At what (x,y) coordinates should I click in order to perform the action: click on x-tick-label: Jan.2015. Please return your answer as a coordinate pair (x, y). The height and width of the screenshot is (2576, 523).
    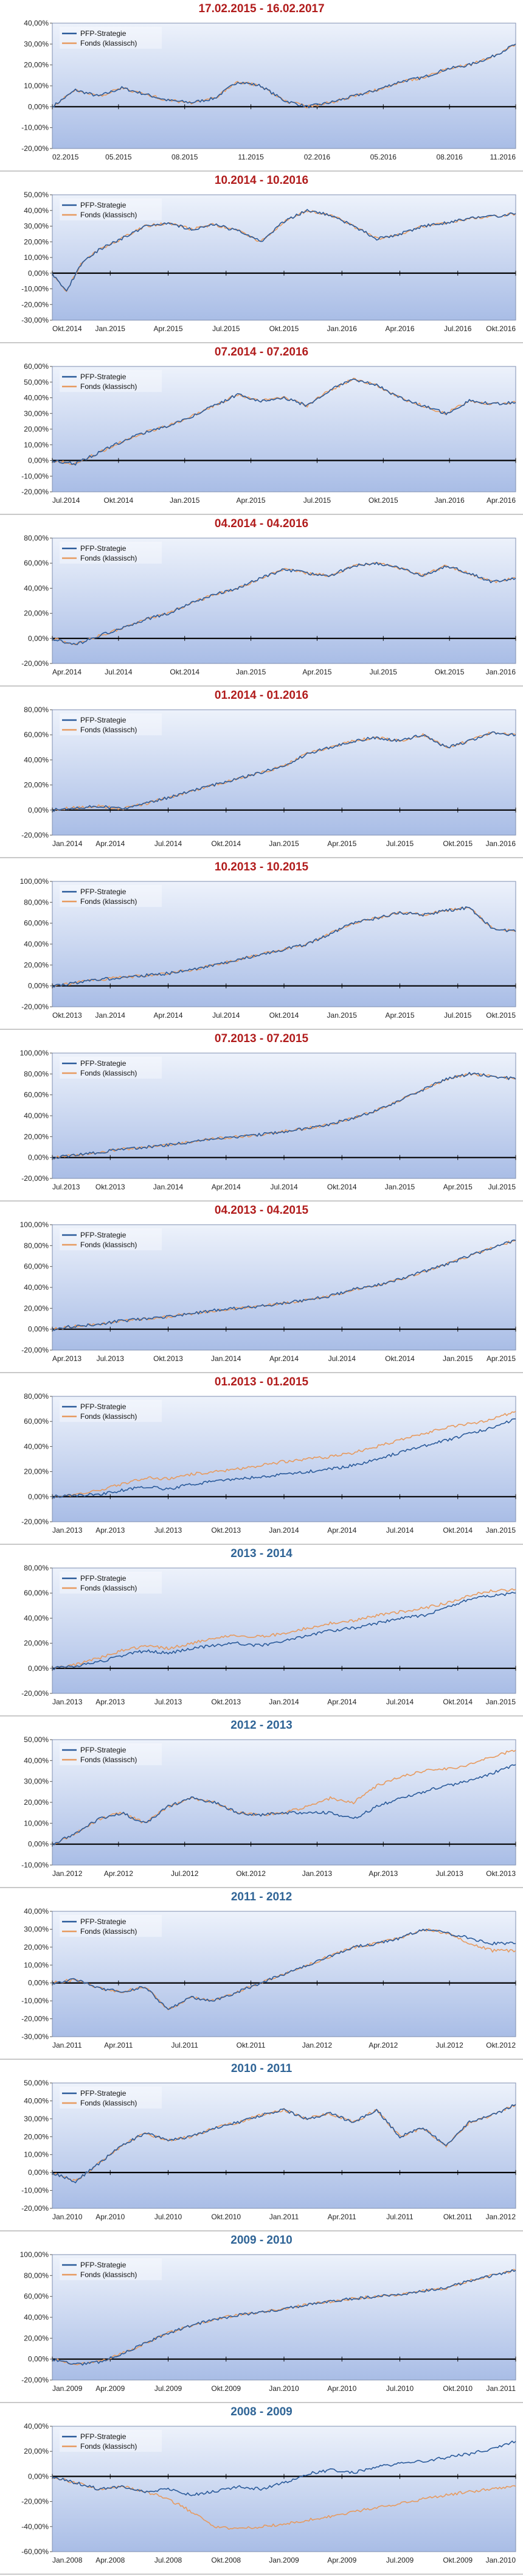
    Looking at the image, I should click on (251, 672).